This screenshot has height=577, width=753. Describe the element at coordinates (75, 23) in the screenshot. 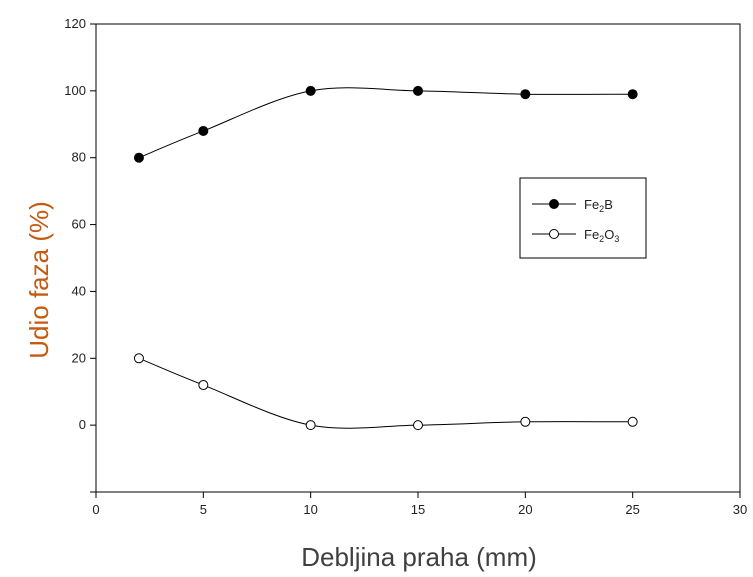

I see `y-tick-label: 120` at that location.